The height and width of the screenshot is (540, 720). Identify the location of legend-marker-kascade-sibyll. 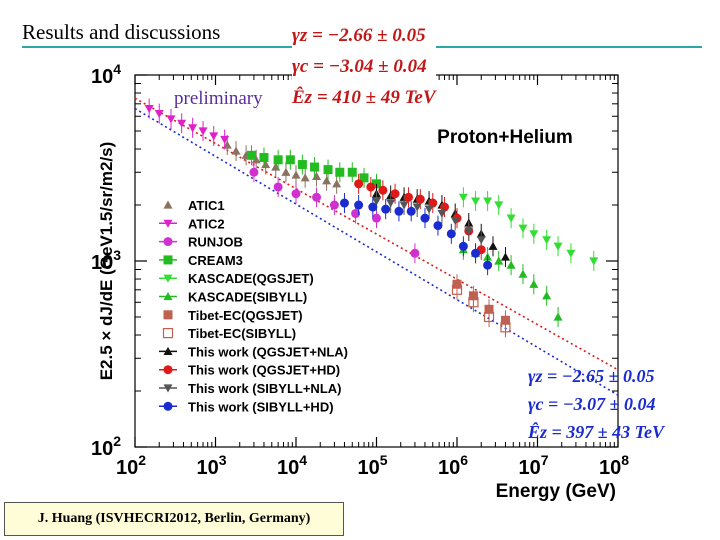
(168, 296).